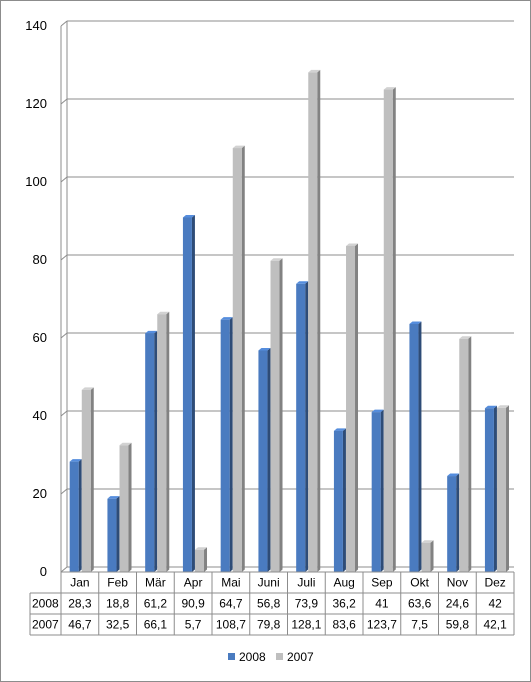 The width and height of the screenshot is (531, 682). Describe the element at coordinates (457, 583) in the screenshot. I see `x-category-label: Nov` at that location.